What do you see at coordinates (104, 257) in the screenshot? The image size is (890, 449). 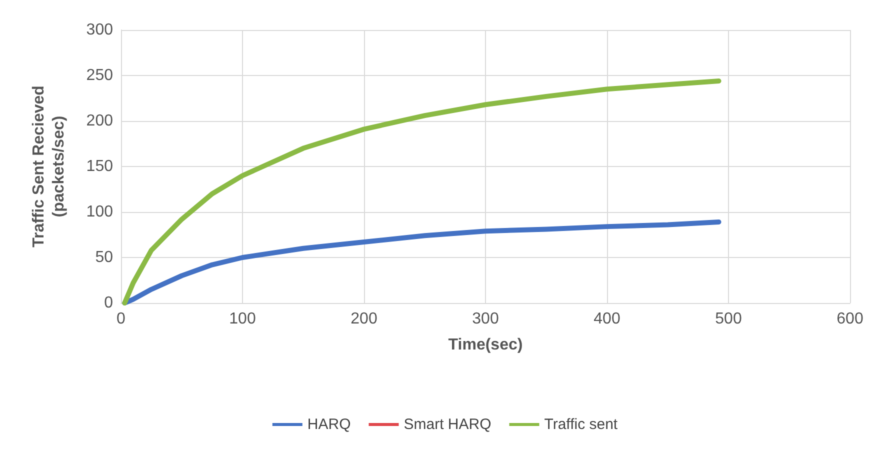 I see `y-tick-label: 50` at bounding box center [104, 257].